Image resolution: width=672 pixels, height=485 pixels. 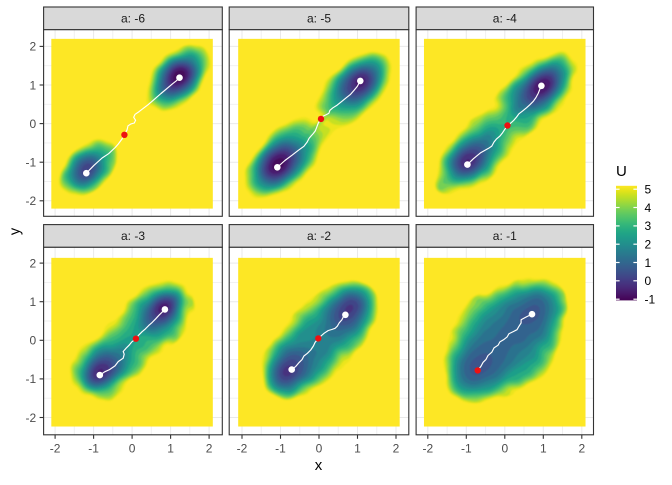 What do you see at coordinates (648, 208) in the screenshot?
I see `svg-text: 4` at bounding box center [648, 208].